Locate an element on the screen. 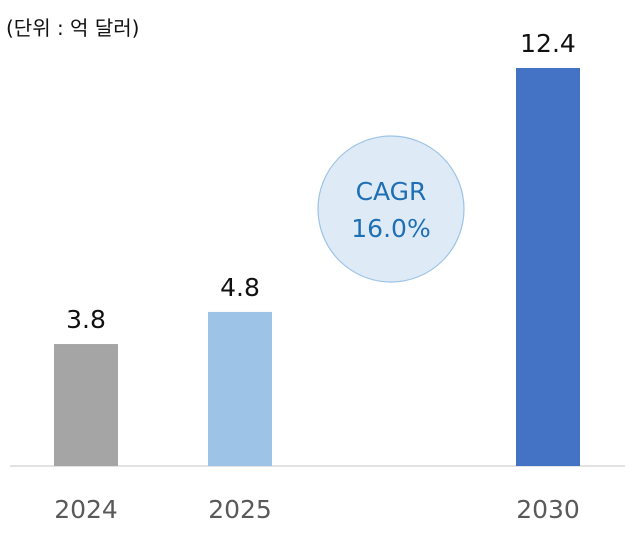 The image size is (637, 534). cagr-annotation: CAGR 16.0% is located at coordinates (391, 209).